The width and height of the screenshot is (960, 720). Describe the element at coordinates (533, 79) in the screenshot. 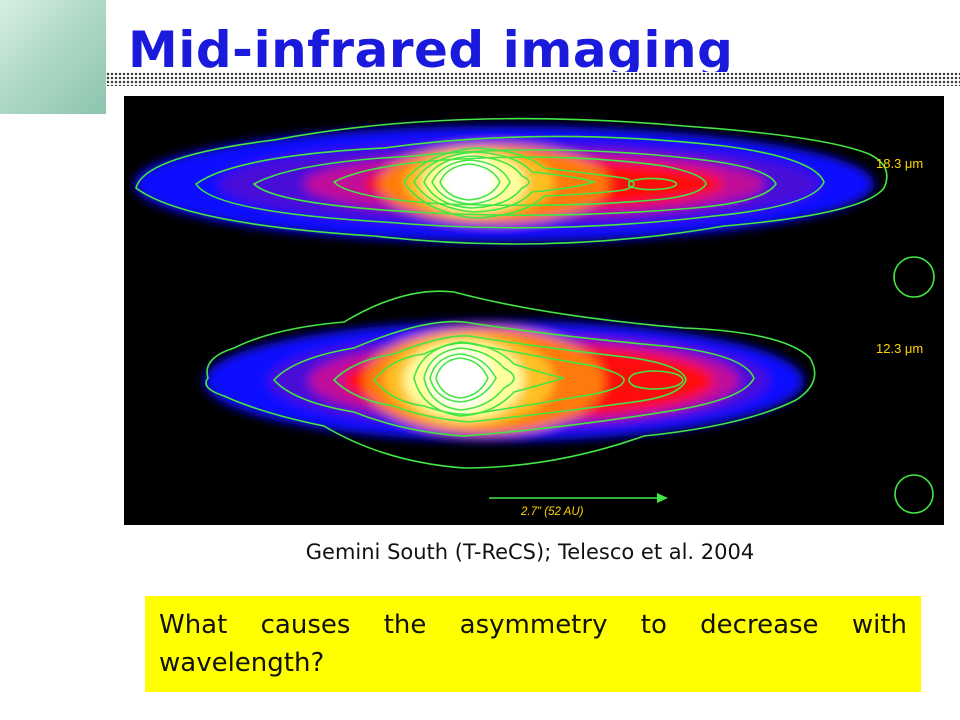

I see `title-underline` at that location.